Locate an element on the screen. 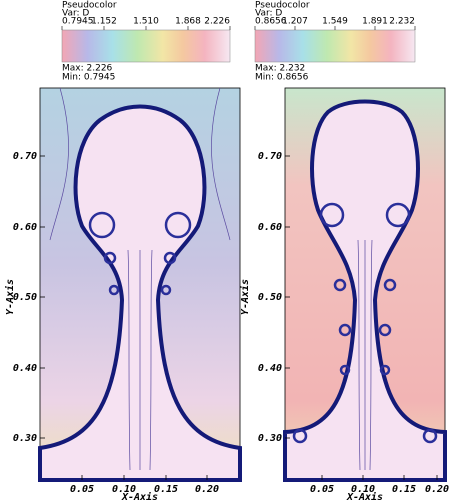  legend-max: Max: 2.226 is located at coordinates (87, 69).